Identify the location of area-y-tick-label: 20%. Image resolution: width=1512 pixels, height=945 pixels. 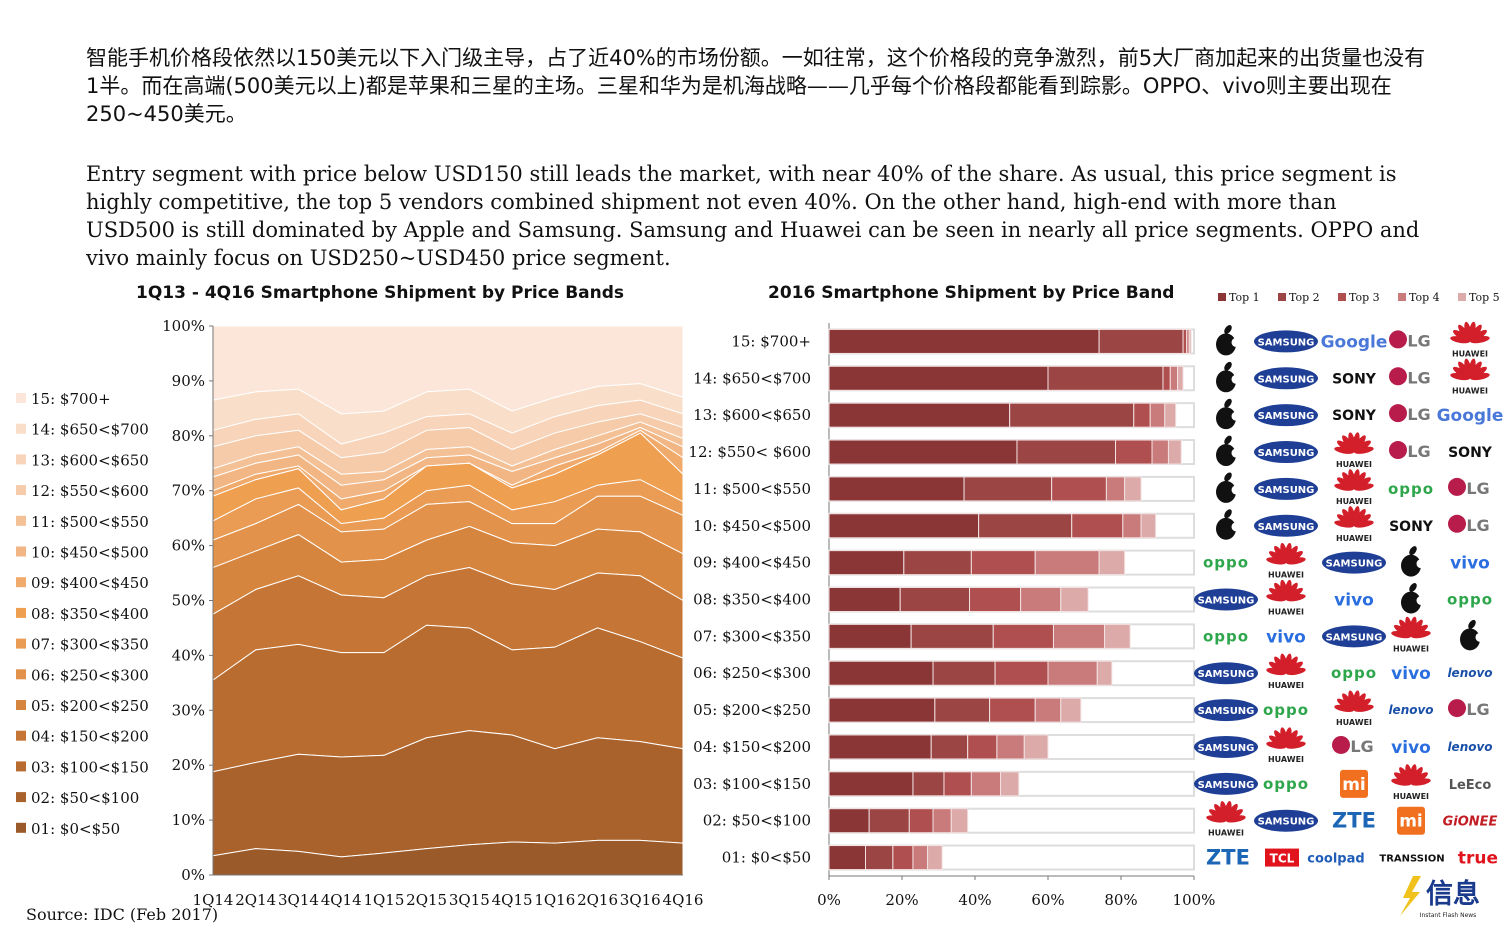
(188, 765).